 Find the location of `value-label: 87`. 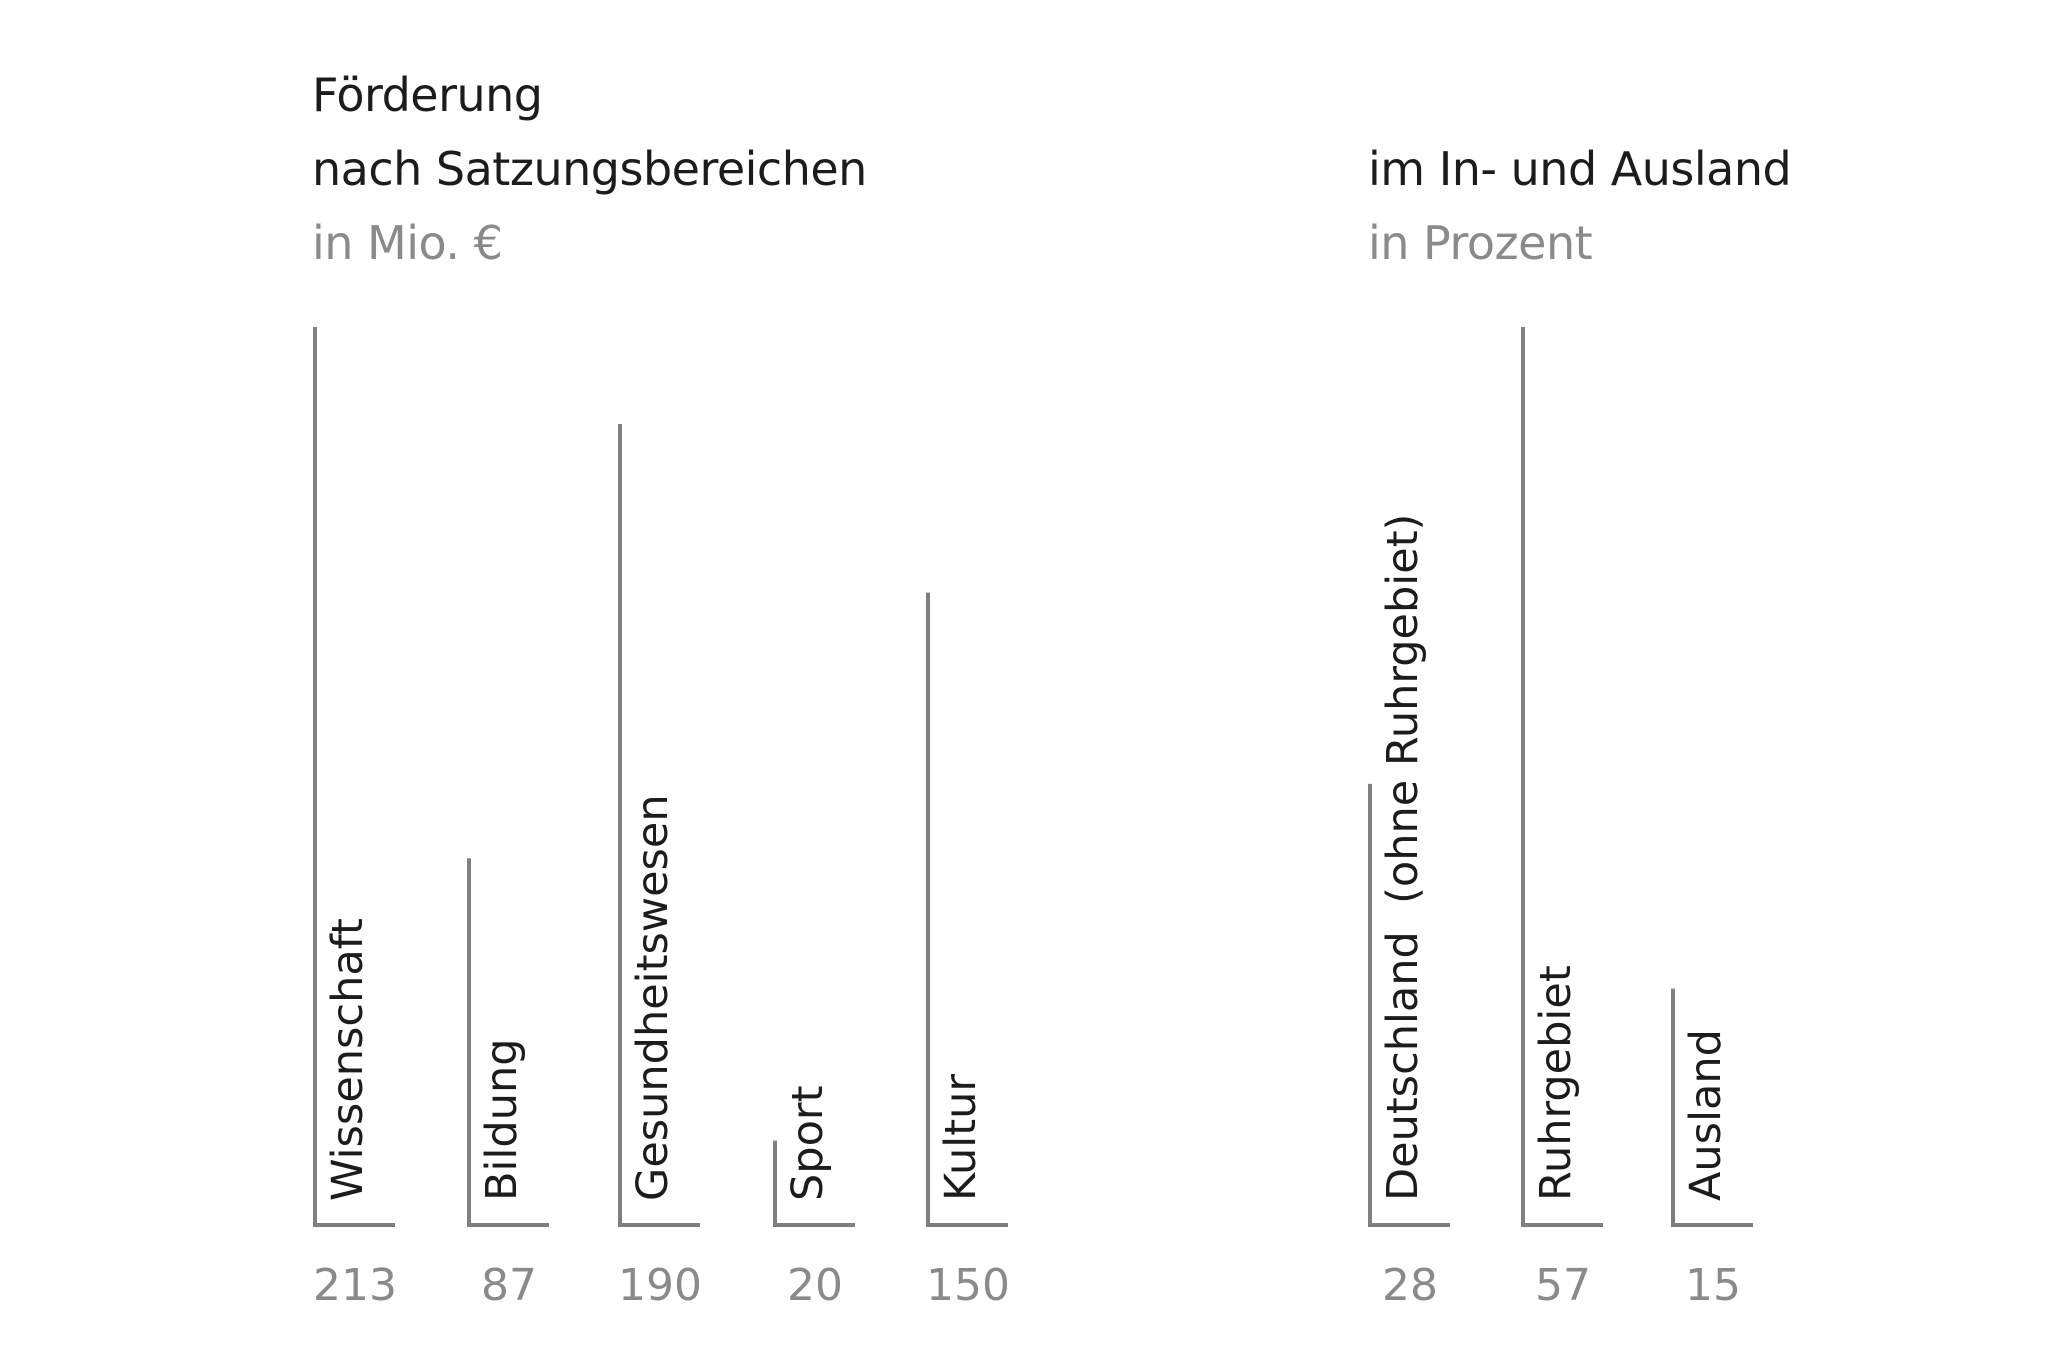

value-label: 87 is located at coordinates (509, 1285).